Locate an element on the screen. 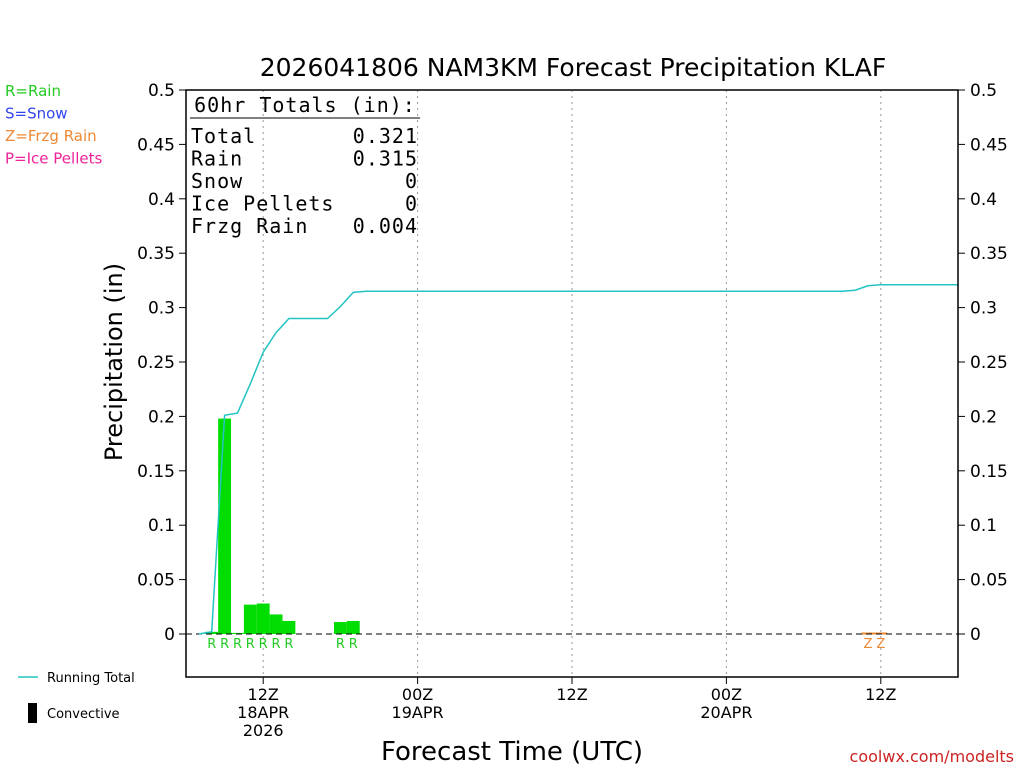 Image resolution: width=1024 pixels, height=768 pixels. y-tick-label: 0.25 is located at coordinates (156, 363).